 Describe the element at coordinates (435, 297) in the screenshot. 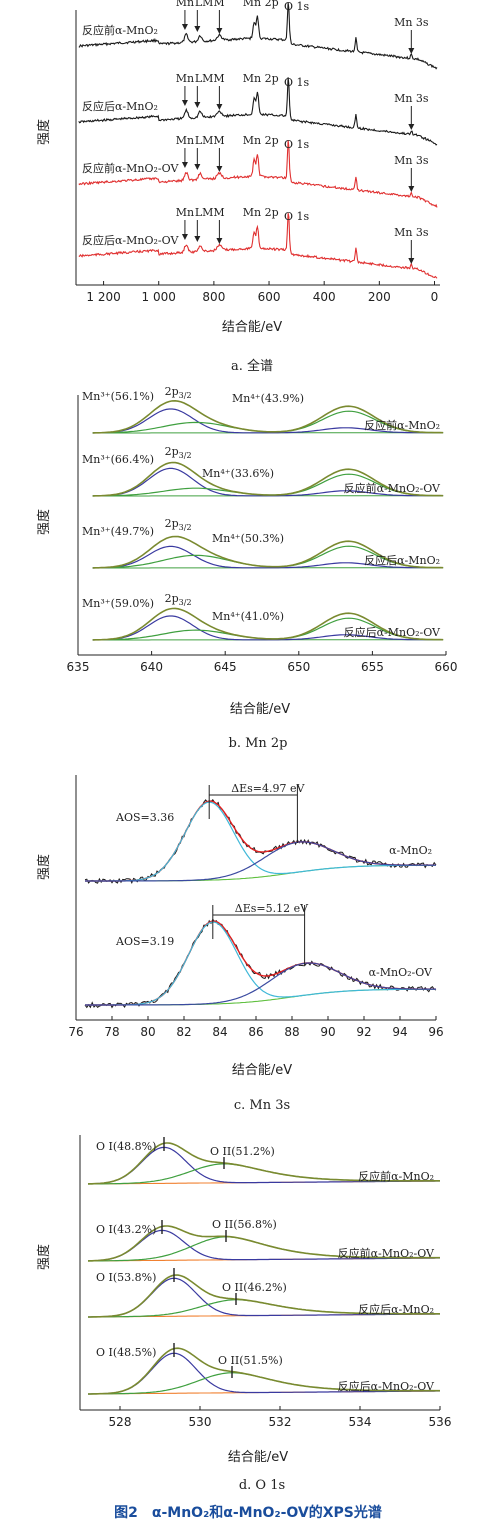

I see `x-tick-label: 0` at that location.